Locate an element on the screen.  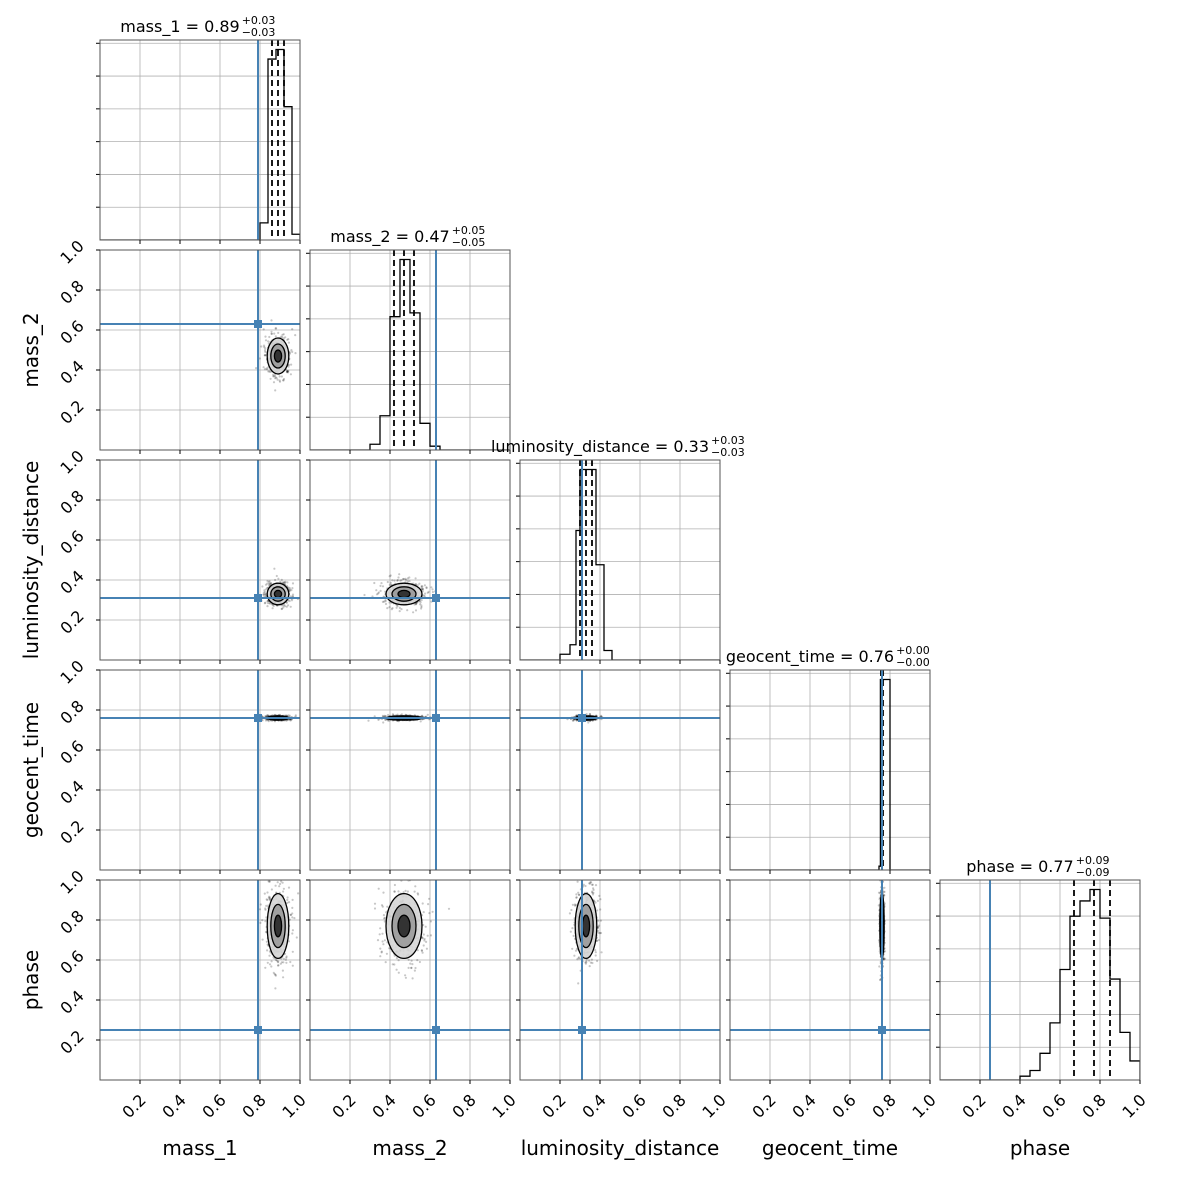
x-tick-label: 0.6 is located at coordinates (213, 1105).